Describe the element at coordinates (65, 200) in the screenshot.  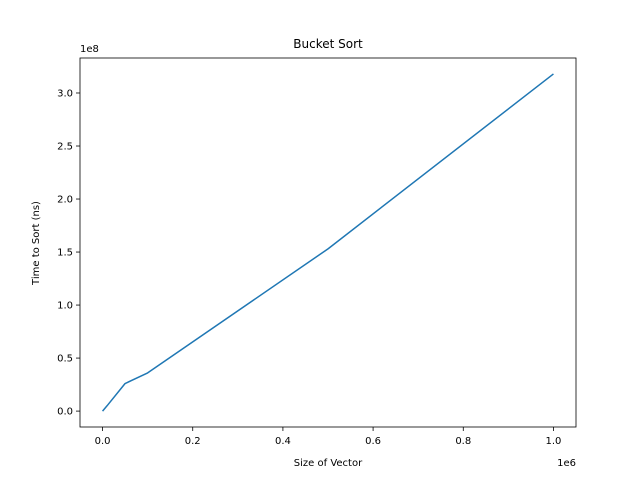
I see `y-tick-label: 2.0` at that location.